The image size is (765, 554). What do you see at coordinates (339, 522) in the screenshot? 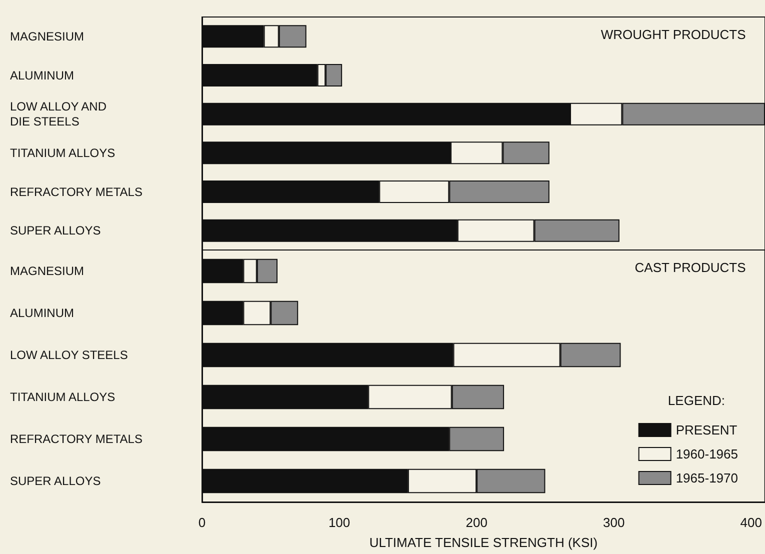
I see `x-tick-label: 100` at bounding box center [339, 522].